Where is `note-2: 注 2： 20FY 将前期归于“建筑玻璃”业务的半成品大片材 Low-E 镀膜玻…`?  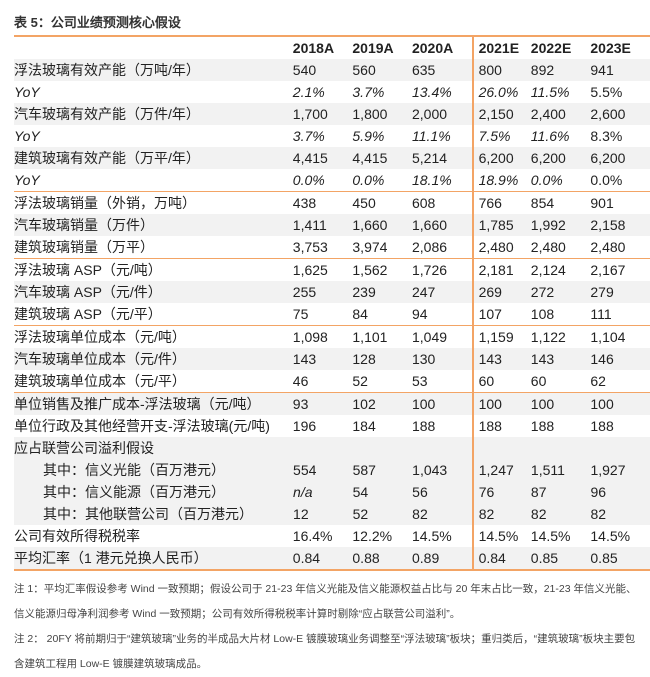
note-2: 注 2： 20FY 将前期归于“建筑玻璃”业务的半成品大片材 Low-E 镀膜玻… is located at coordinates (325, 651).